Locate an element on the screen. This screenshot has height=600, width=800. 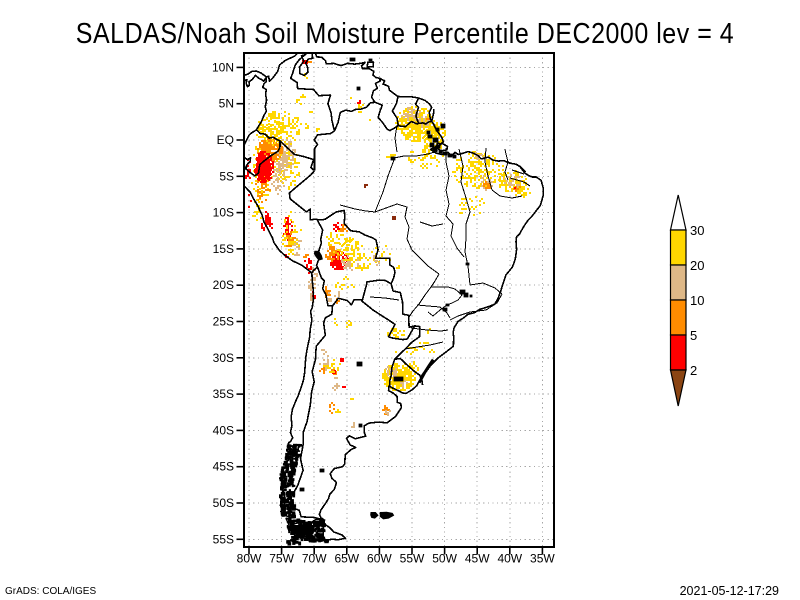
svg-text: 35W is located at coordinates (542, 559).